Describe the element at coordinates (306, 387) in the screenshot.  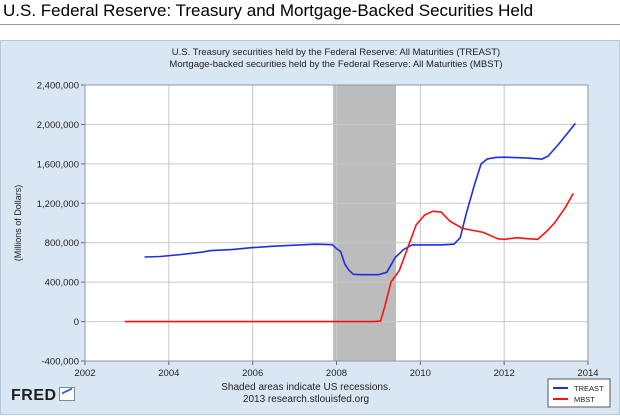
I see `recession-note: Shaded areas indicate US recessions.` at that location.